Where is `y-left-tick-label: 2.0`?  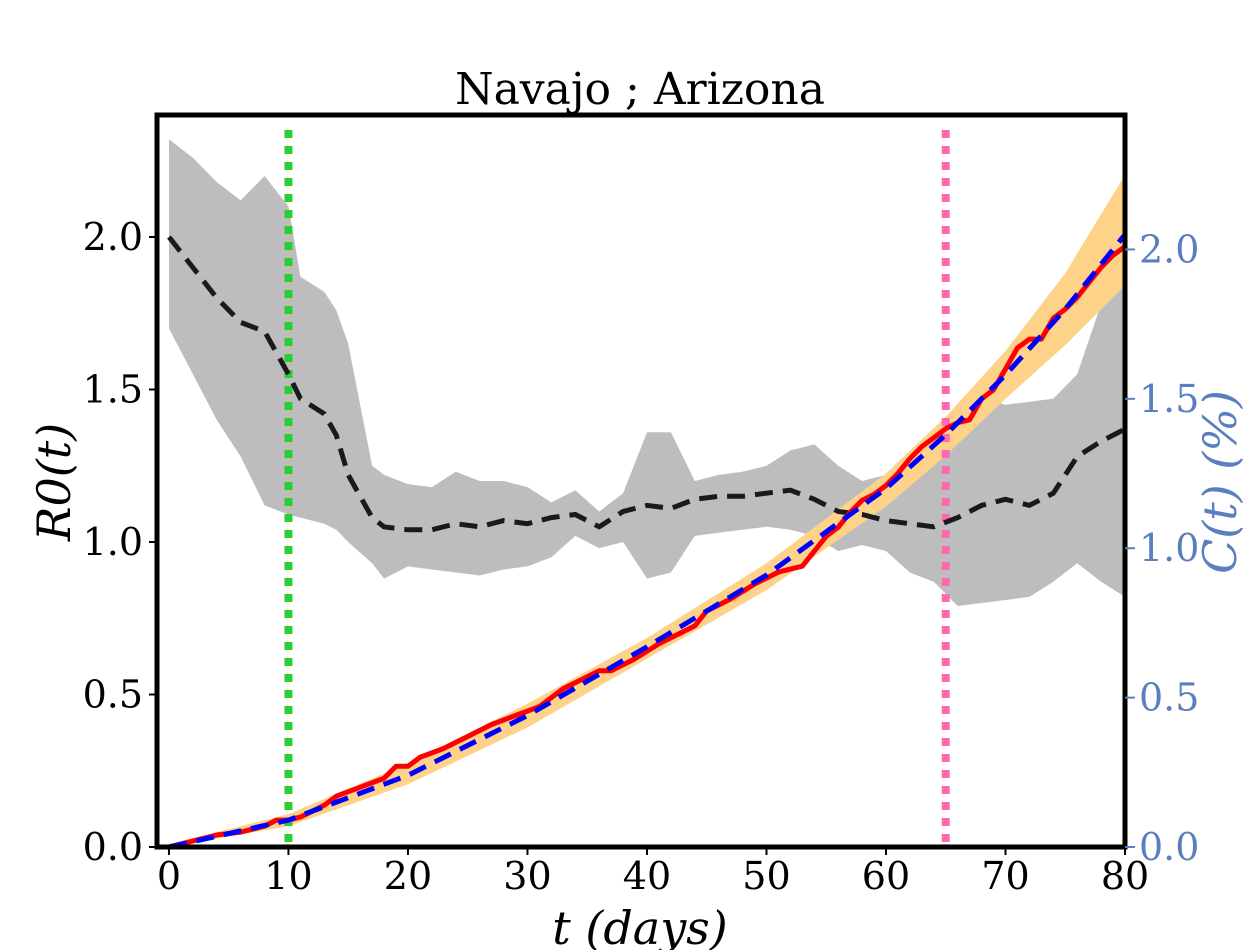 y-left-tick-label: 2.0 is located at coordinates (113, 237).